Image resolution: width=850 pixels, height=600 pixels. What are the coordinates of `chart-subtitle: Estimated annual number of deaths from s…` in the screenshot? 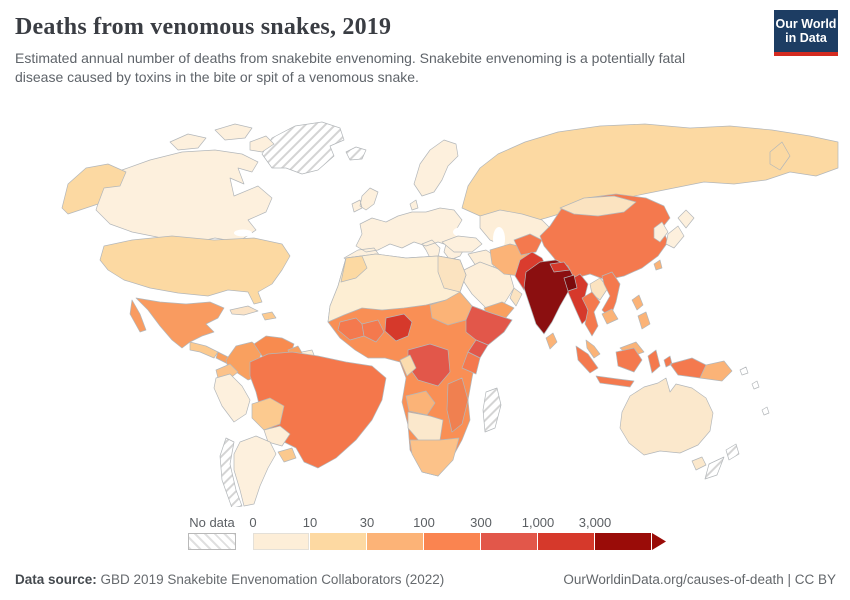 It's located at (350, 68).